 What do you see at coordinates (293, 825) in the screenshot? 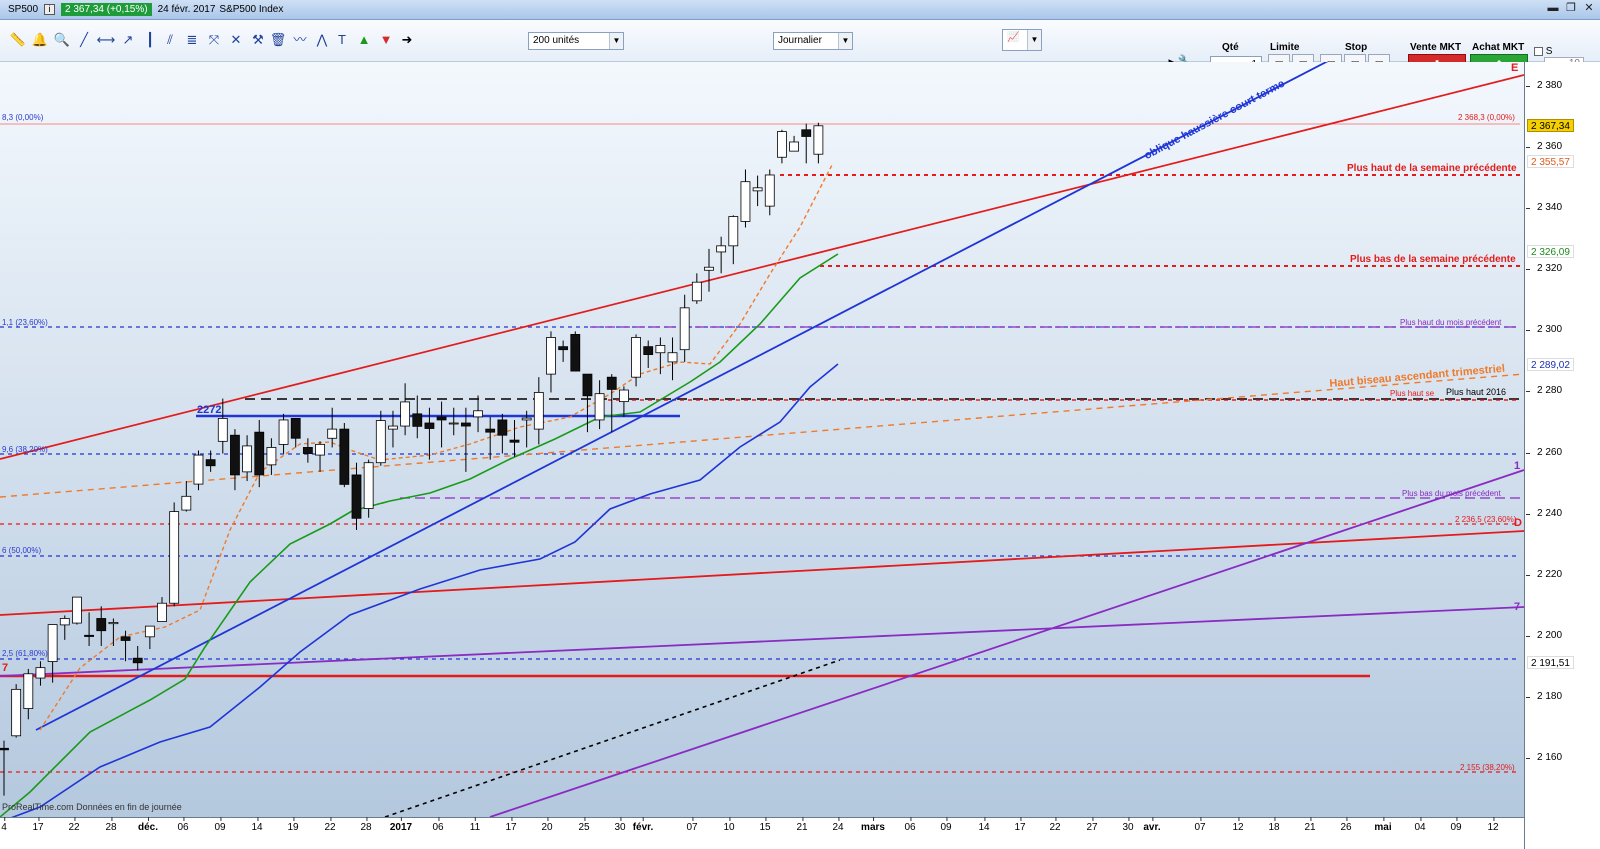
I see `x-tick-label: 19` at bounding box center [293, 825].